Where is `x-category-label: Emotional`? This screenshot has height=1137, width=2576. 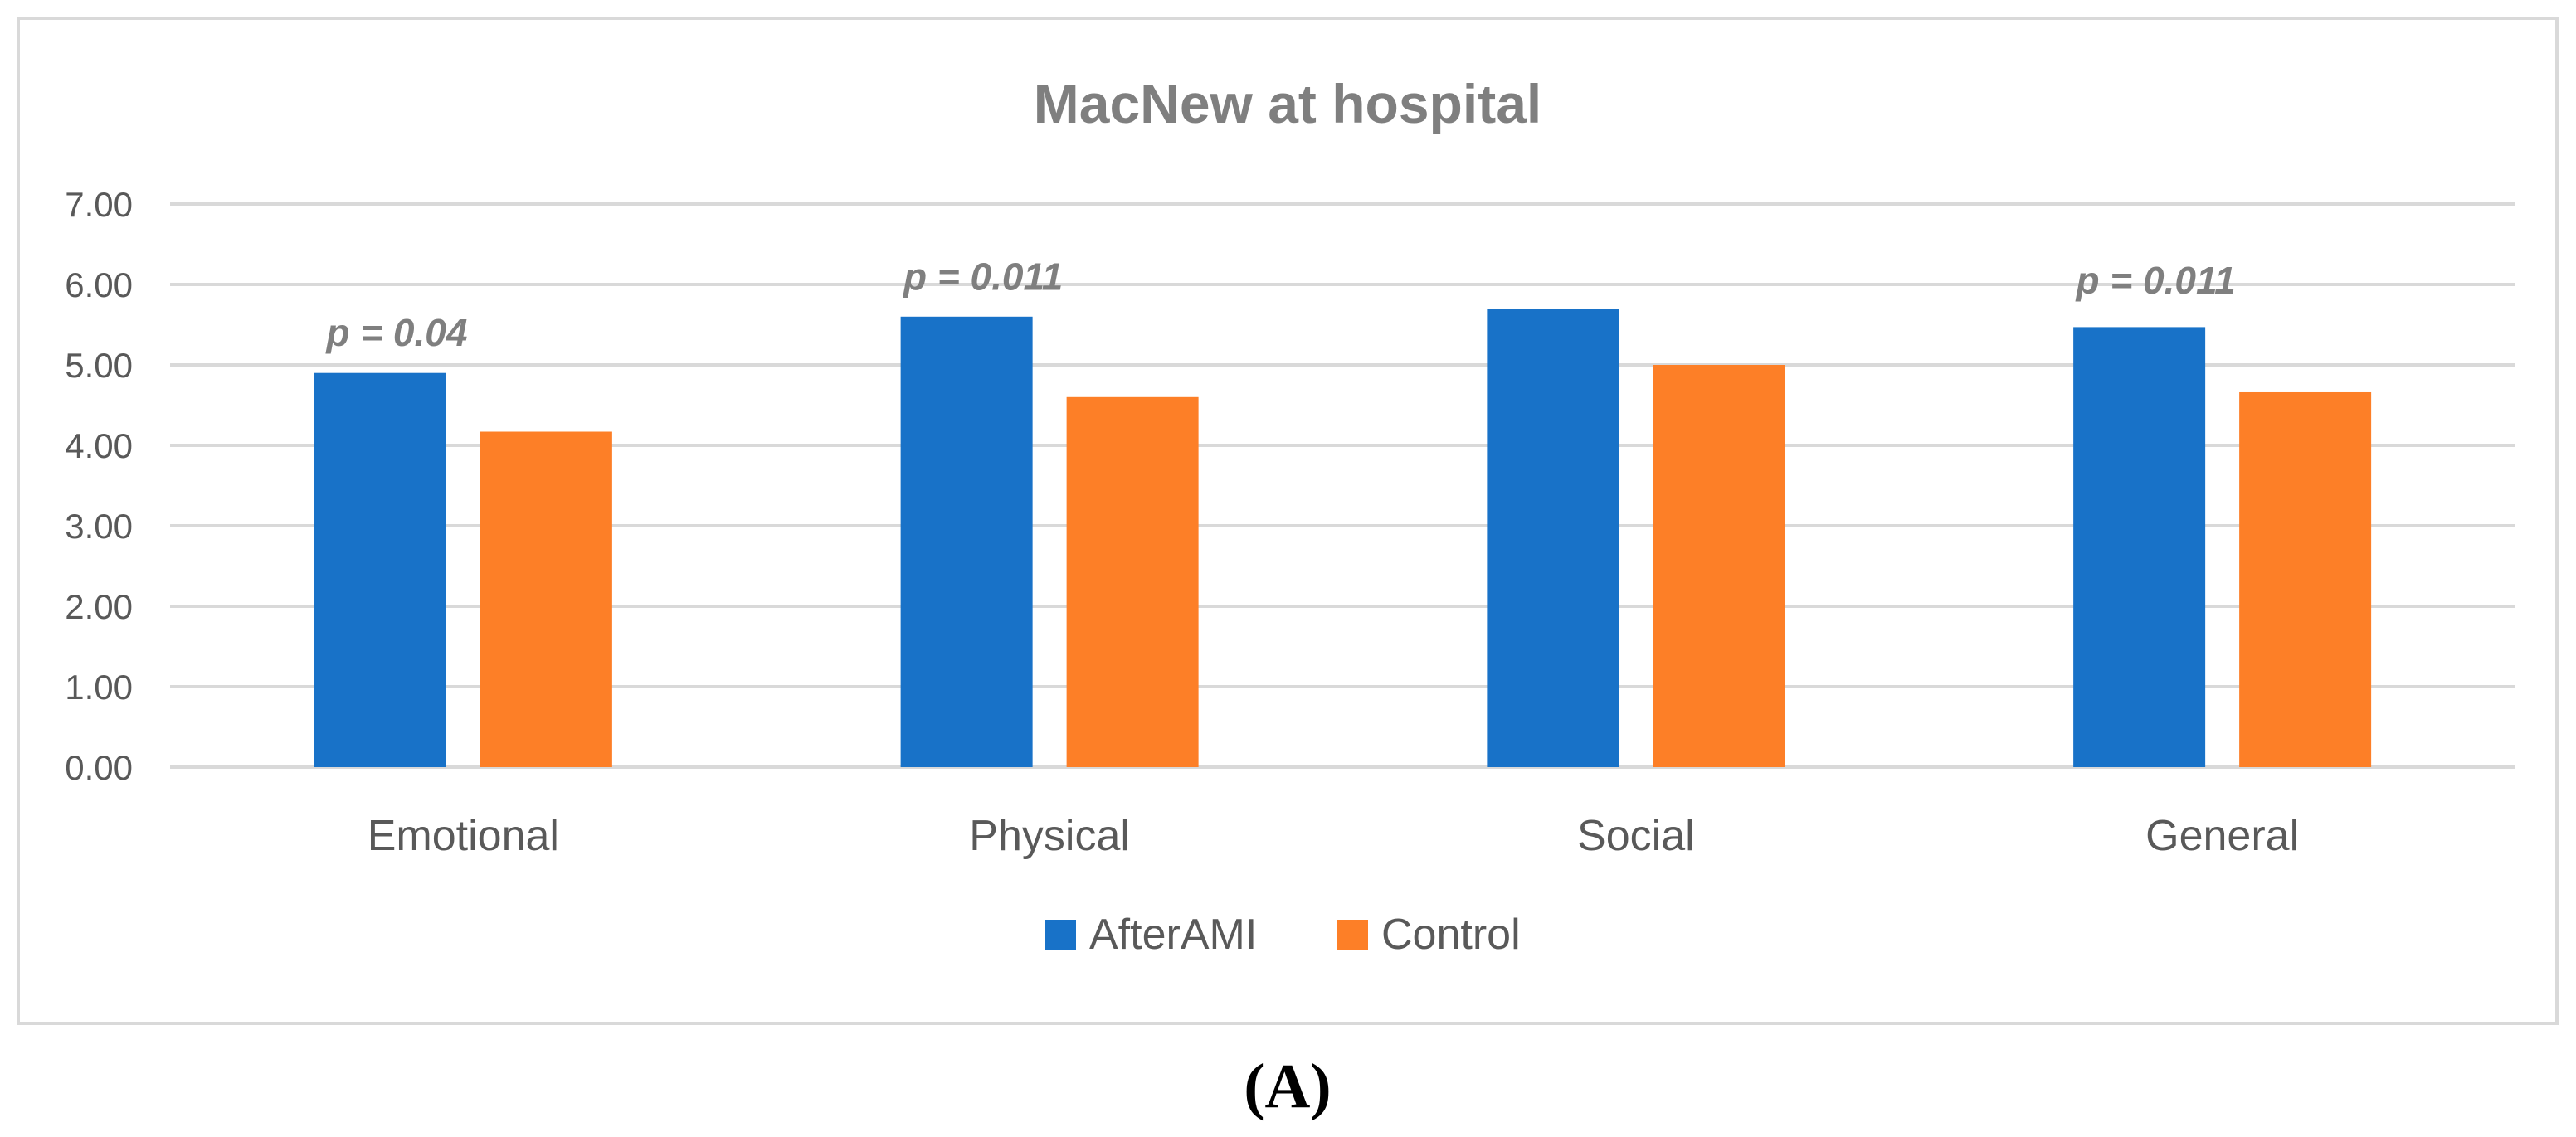 x-category-label: Emotional is located at coordinates (463, 836).